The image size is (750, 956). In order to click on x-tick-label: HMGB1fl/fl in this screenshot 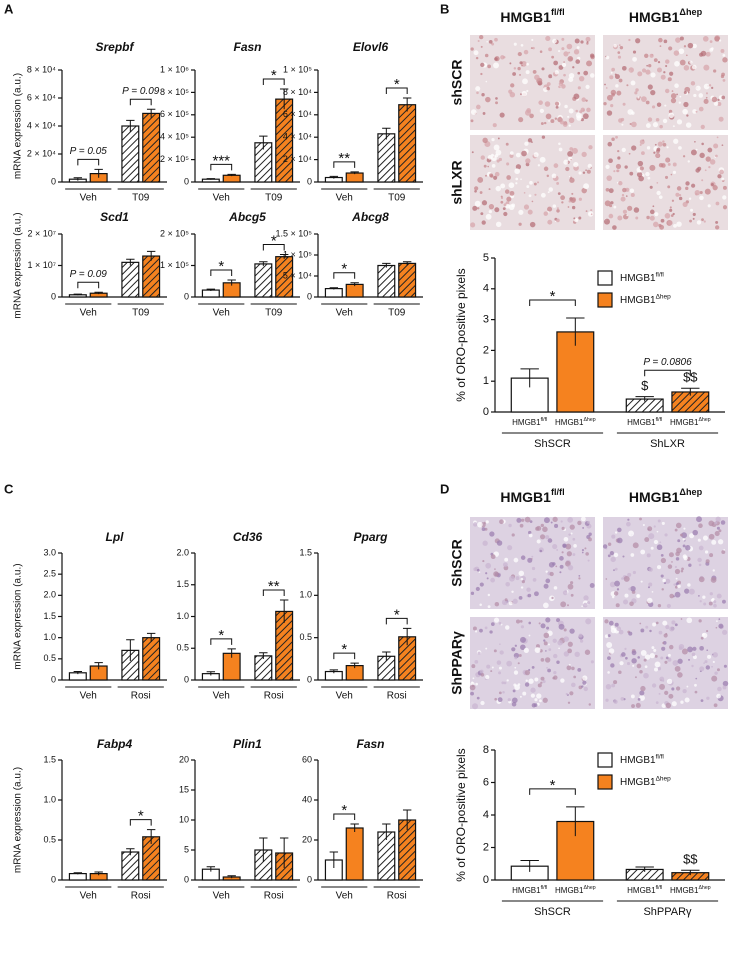, I will do `click(644, 423)`.